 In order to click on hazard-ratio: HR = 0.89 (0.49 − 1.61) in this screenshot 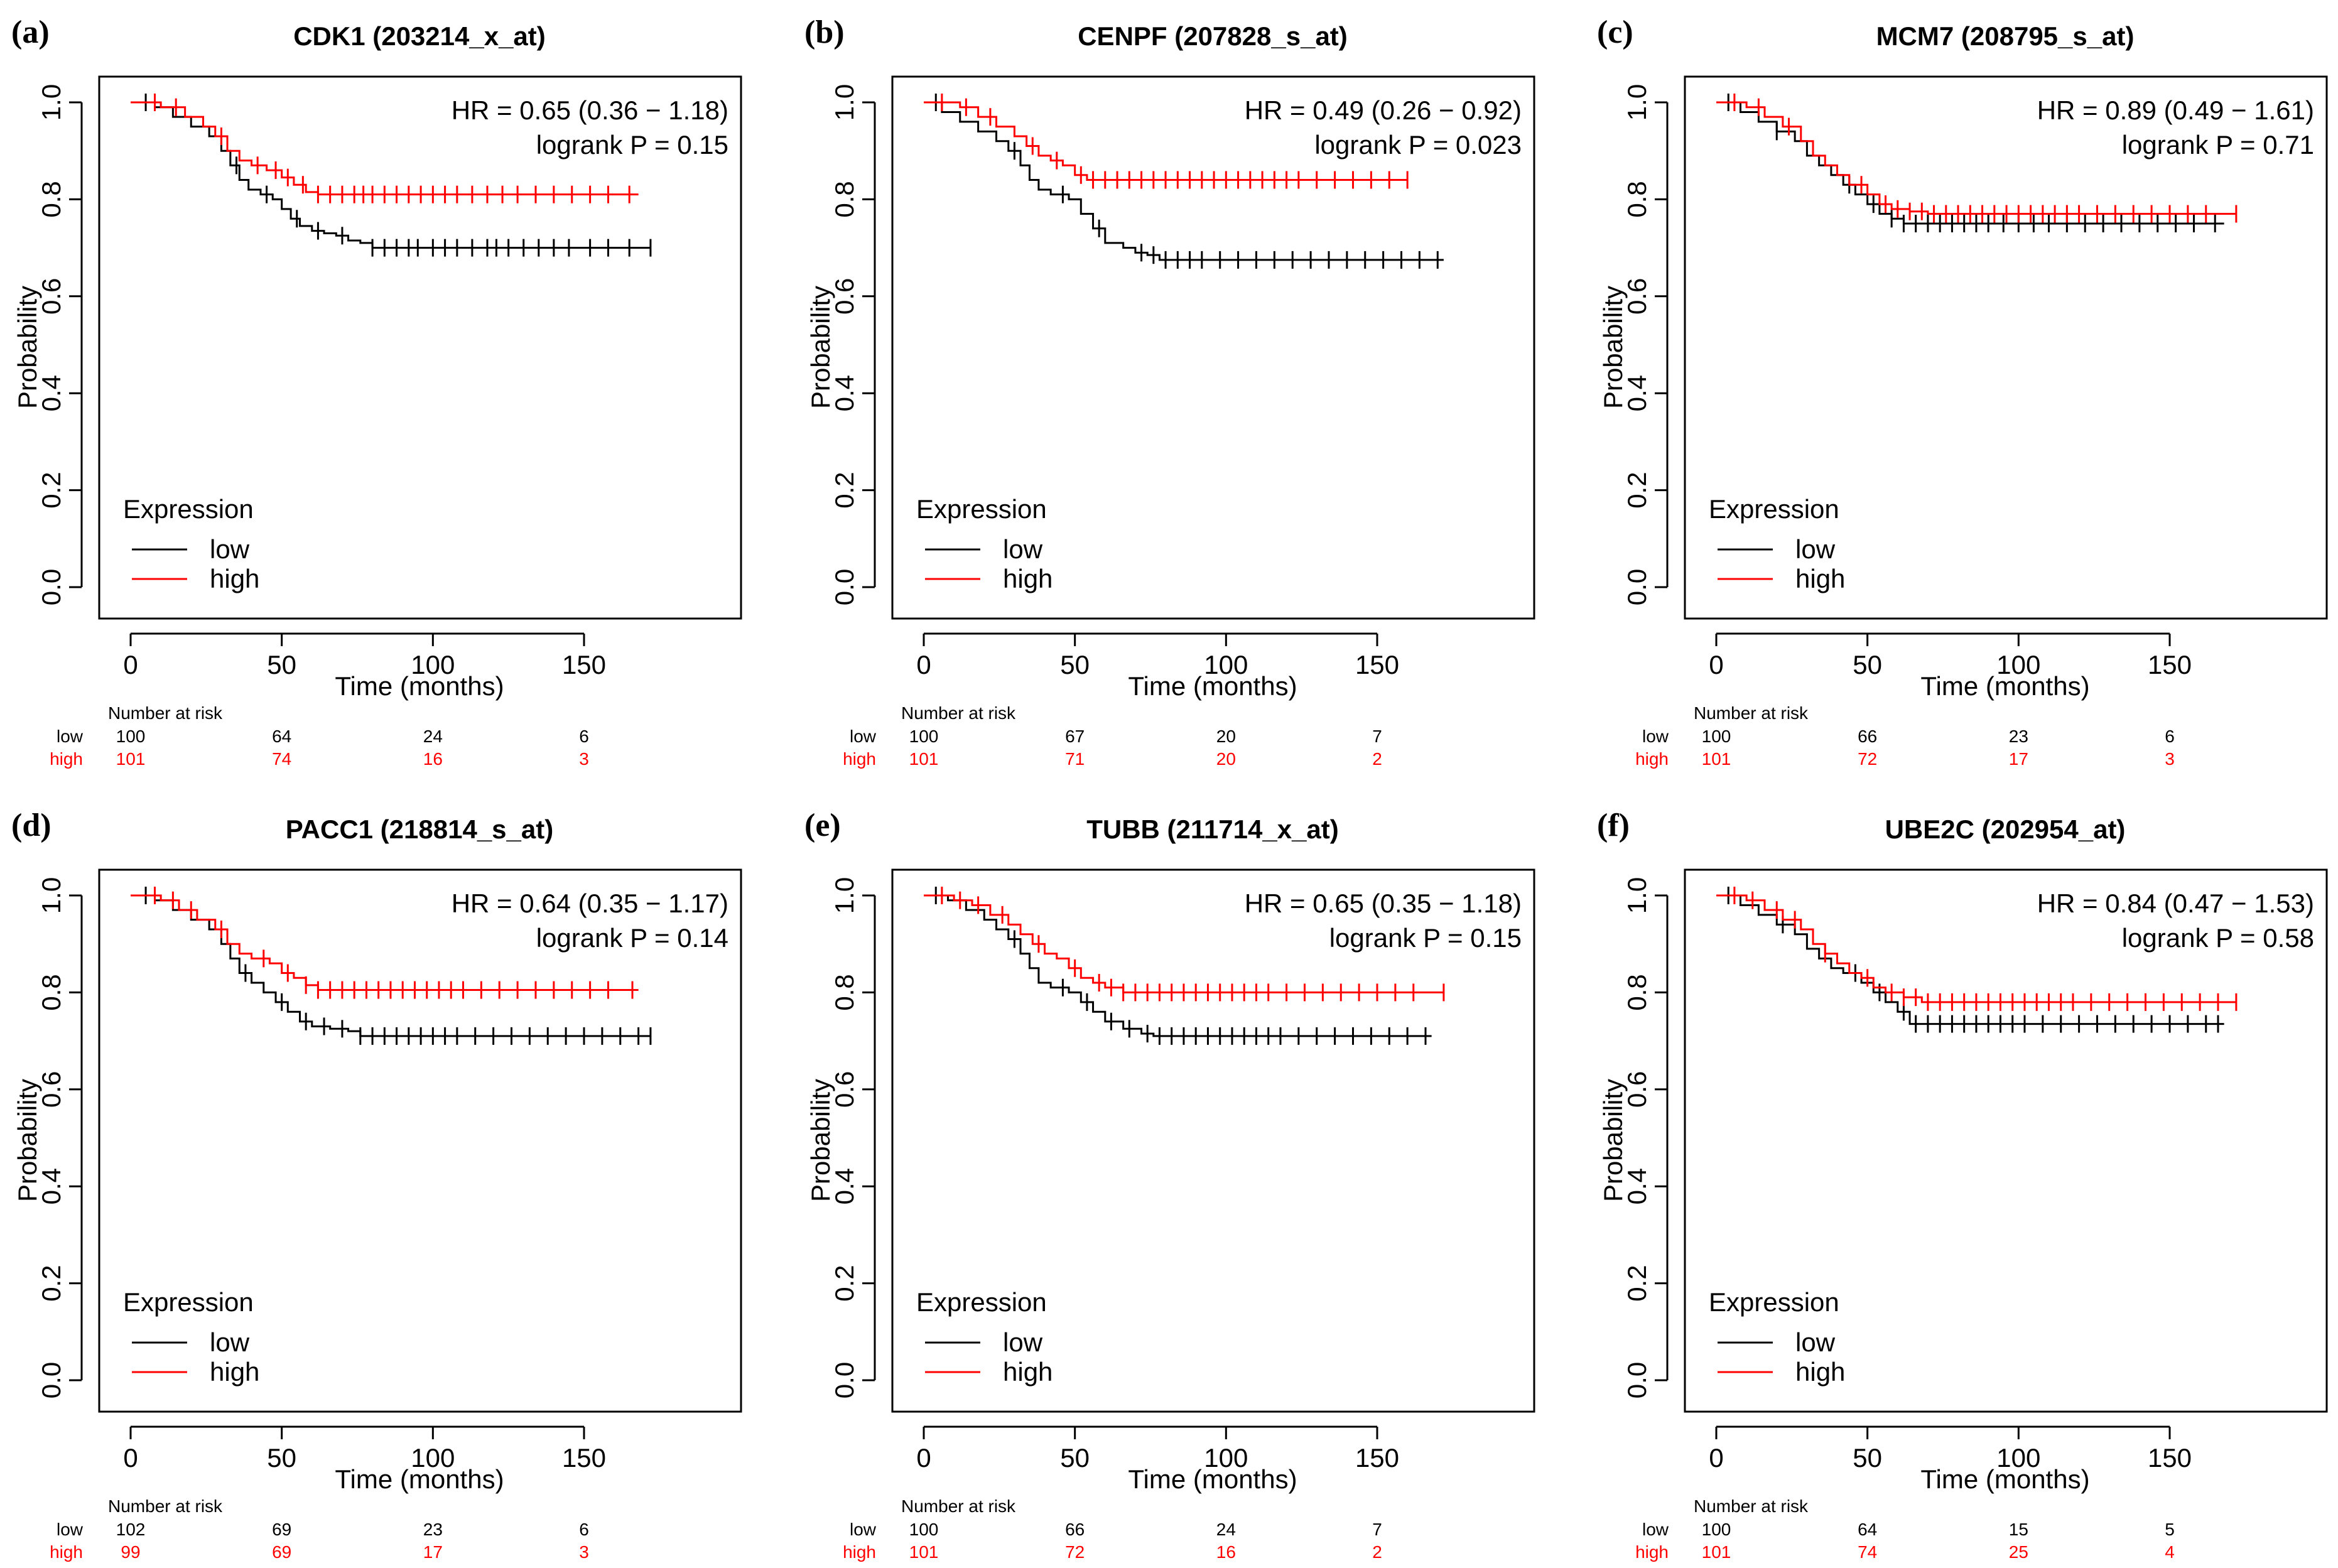, I will do `click(2175, 110)`.